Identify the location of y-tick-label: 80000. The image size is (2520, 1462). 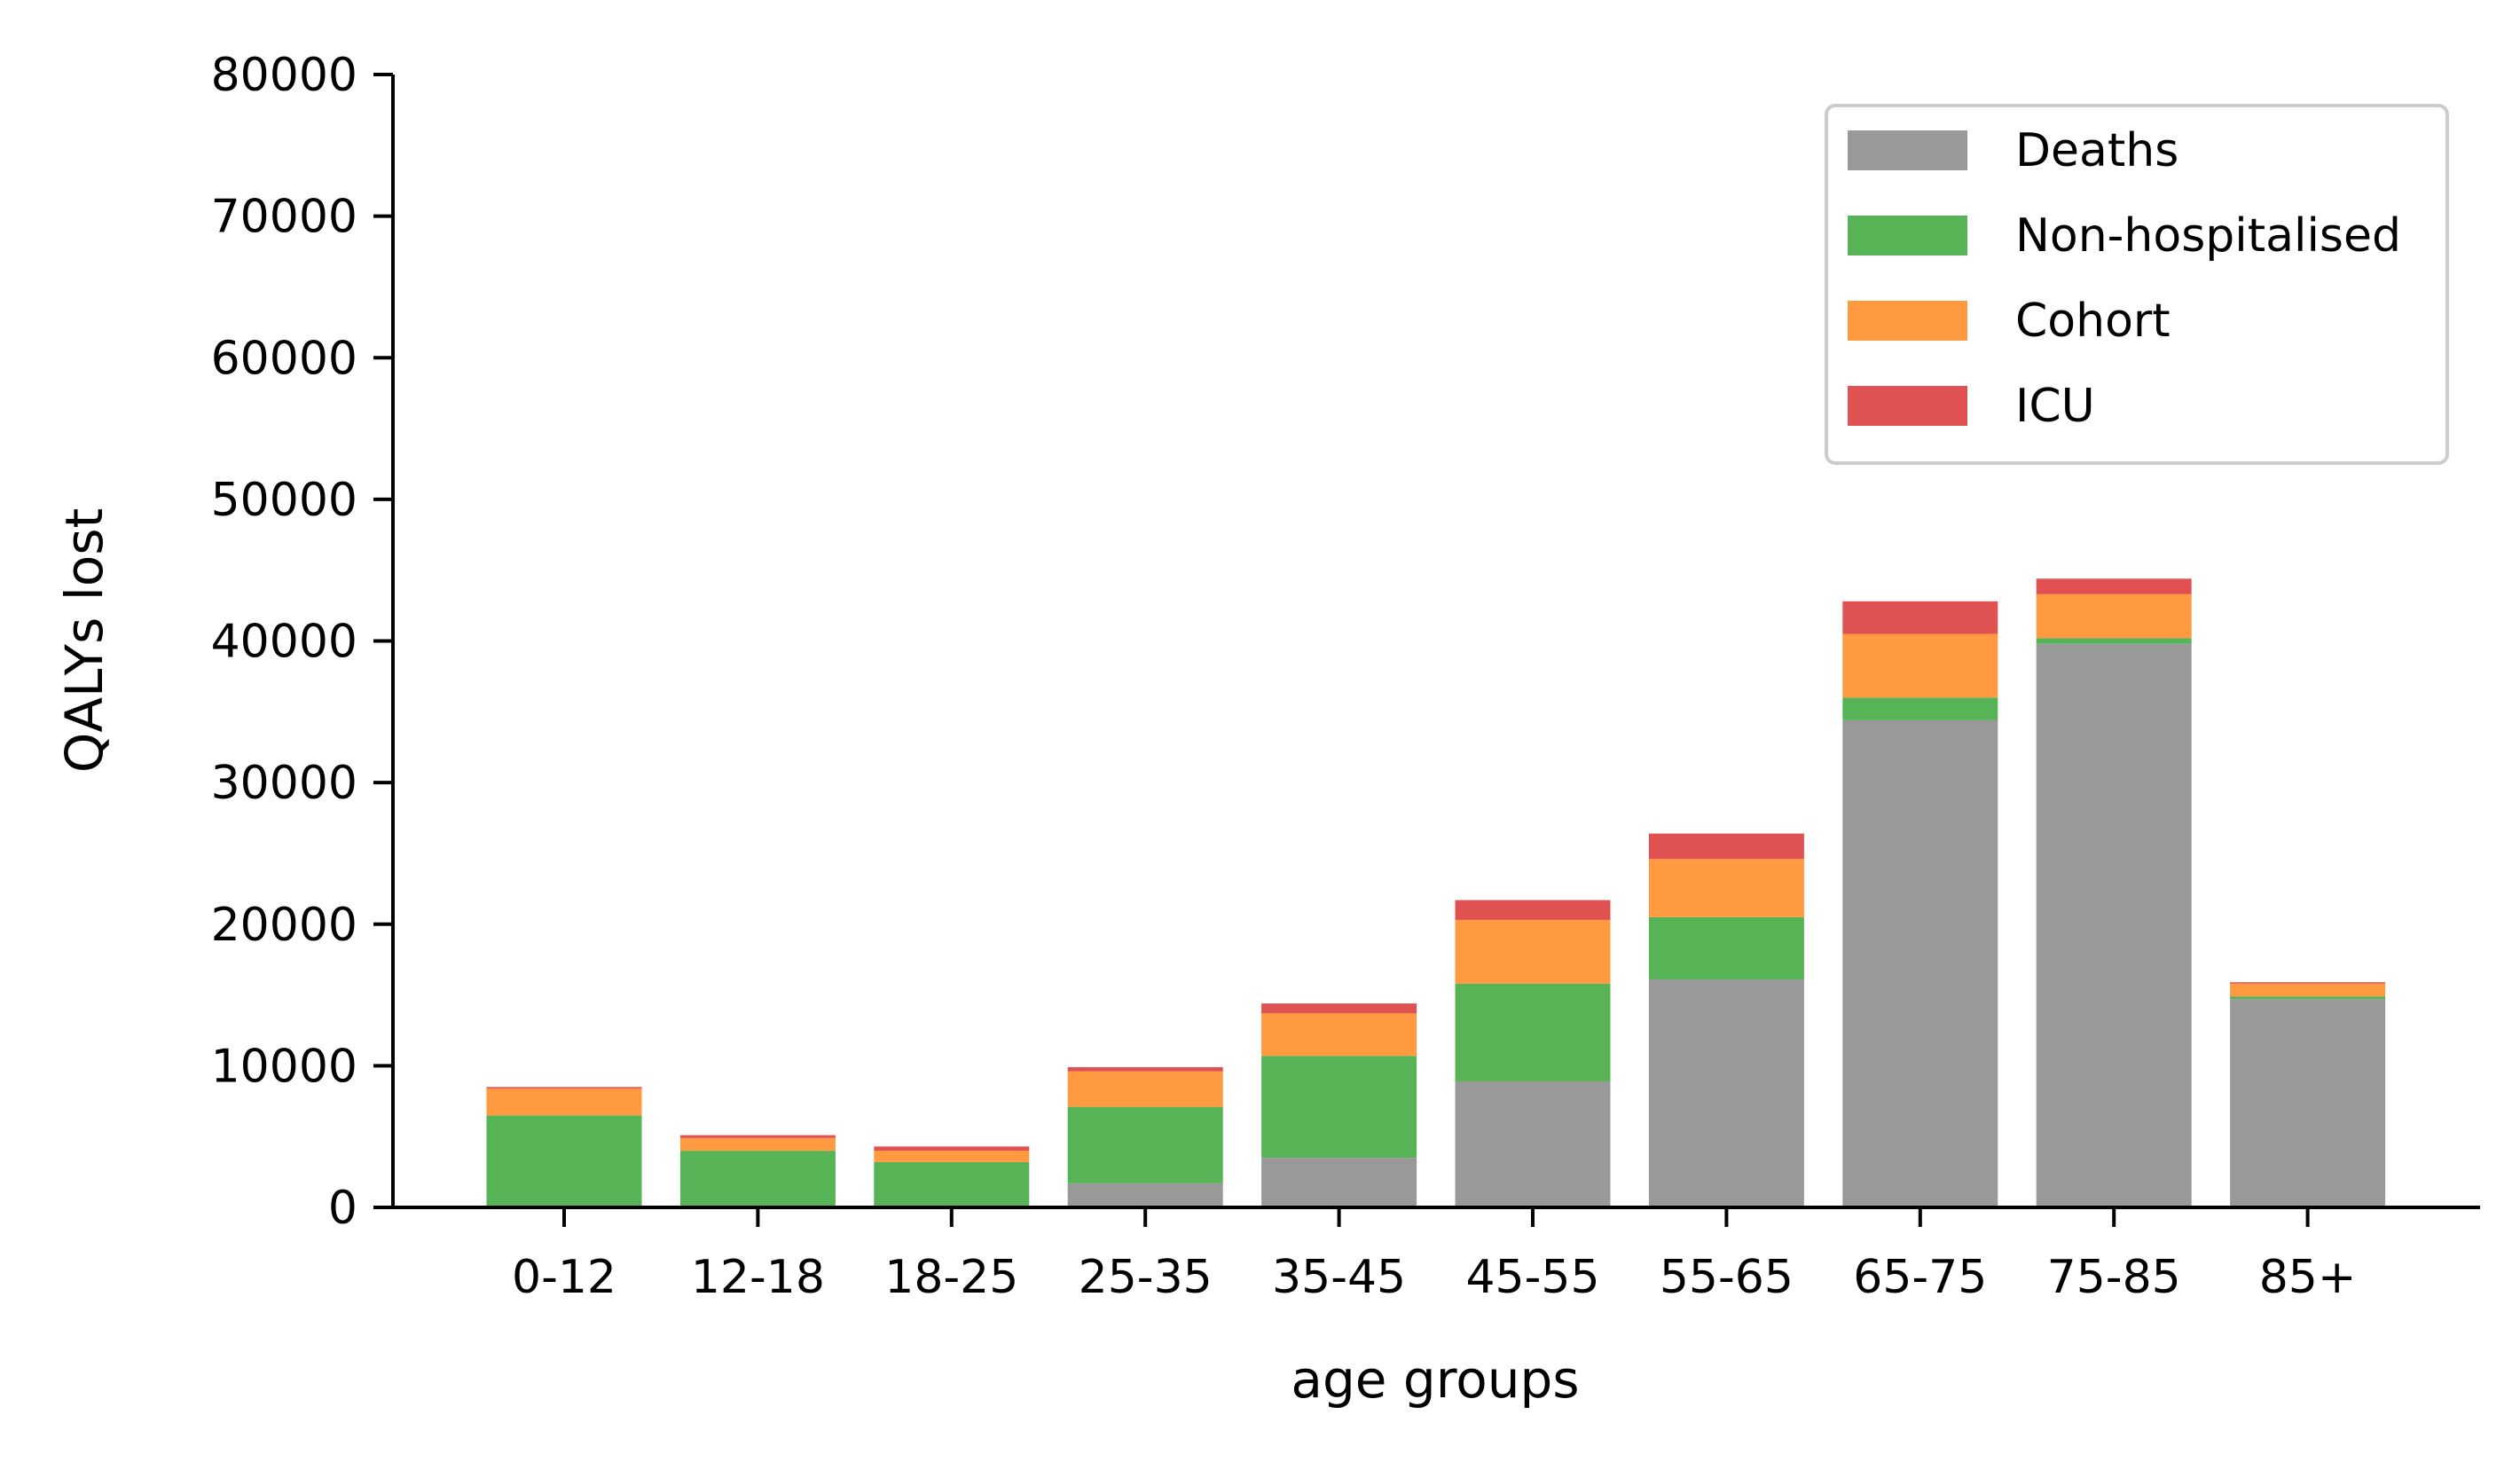
(284, 75).